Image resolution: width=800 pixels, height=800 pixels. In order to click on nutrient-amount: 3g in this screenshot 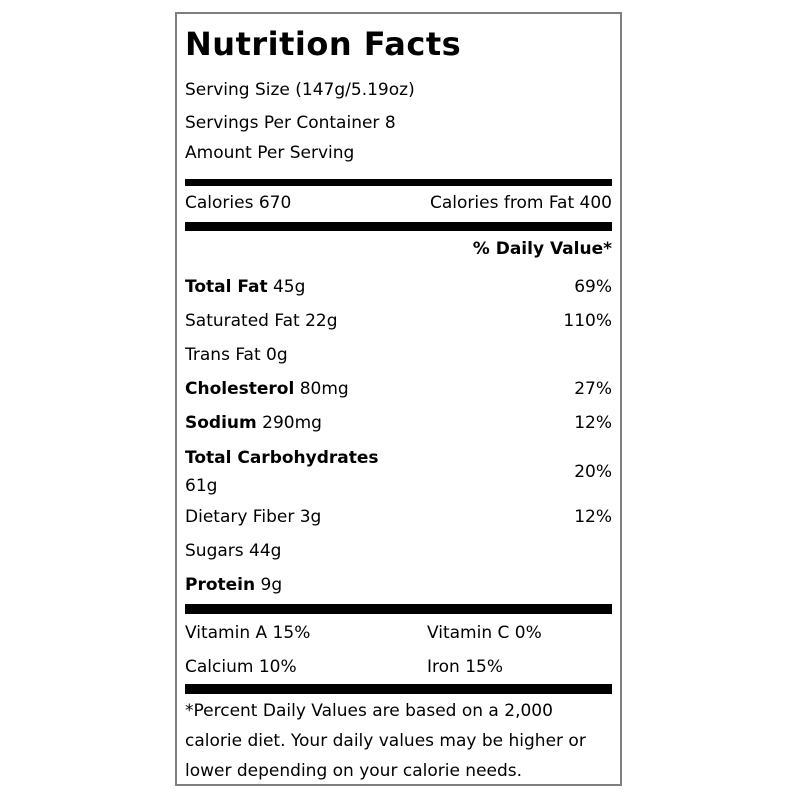, I will do `click(310, 517)`.